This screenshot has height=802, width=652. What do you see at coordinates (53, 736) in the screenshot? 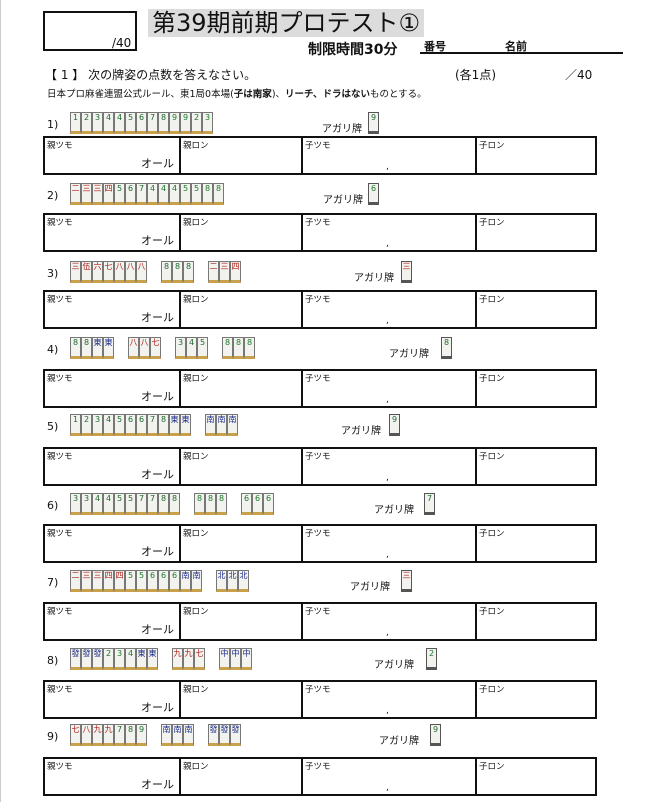
I see `problem-number: 9)` at bounding box center [53, 736].